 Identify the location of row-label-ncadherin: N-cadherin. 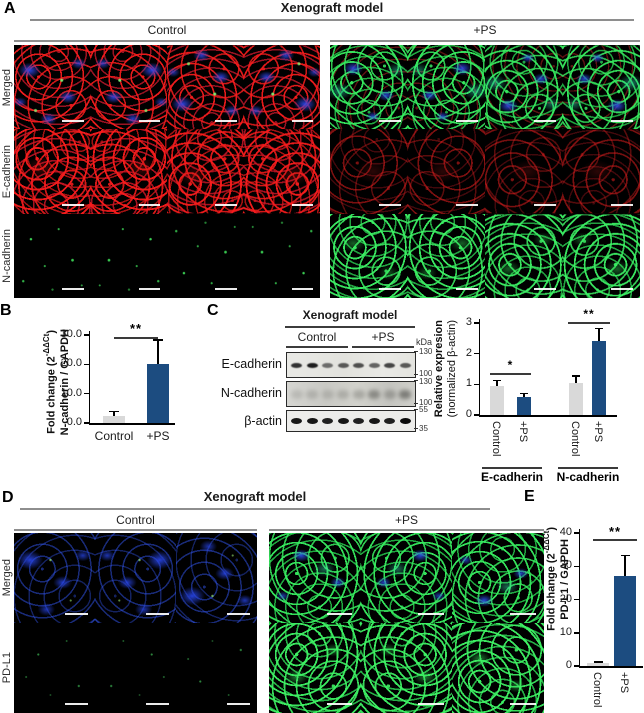
(7, 255).